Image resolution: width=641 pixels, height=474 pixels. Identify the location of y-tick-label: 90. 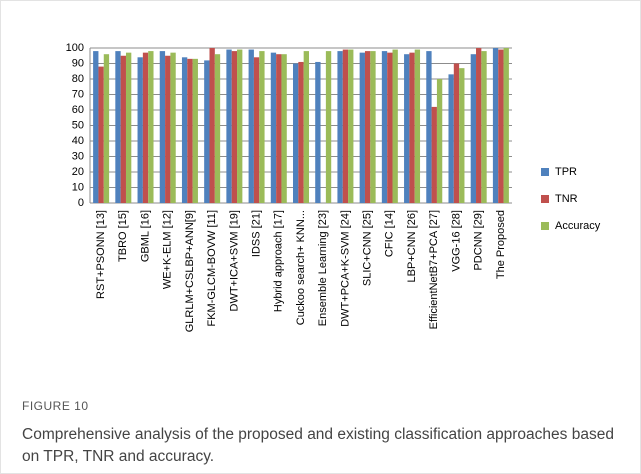
(78, 63).